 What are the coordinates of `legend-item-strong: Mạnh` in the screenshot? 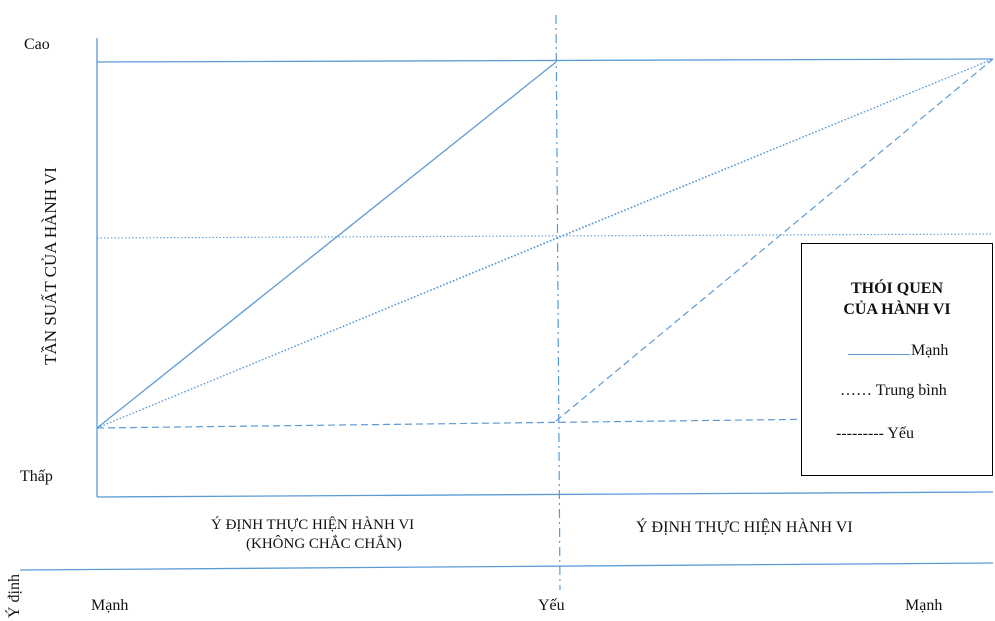 It's located at (898, 351).